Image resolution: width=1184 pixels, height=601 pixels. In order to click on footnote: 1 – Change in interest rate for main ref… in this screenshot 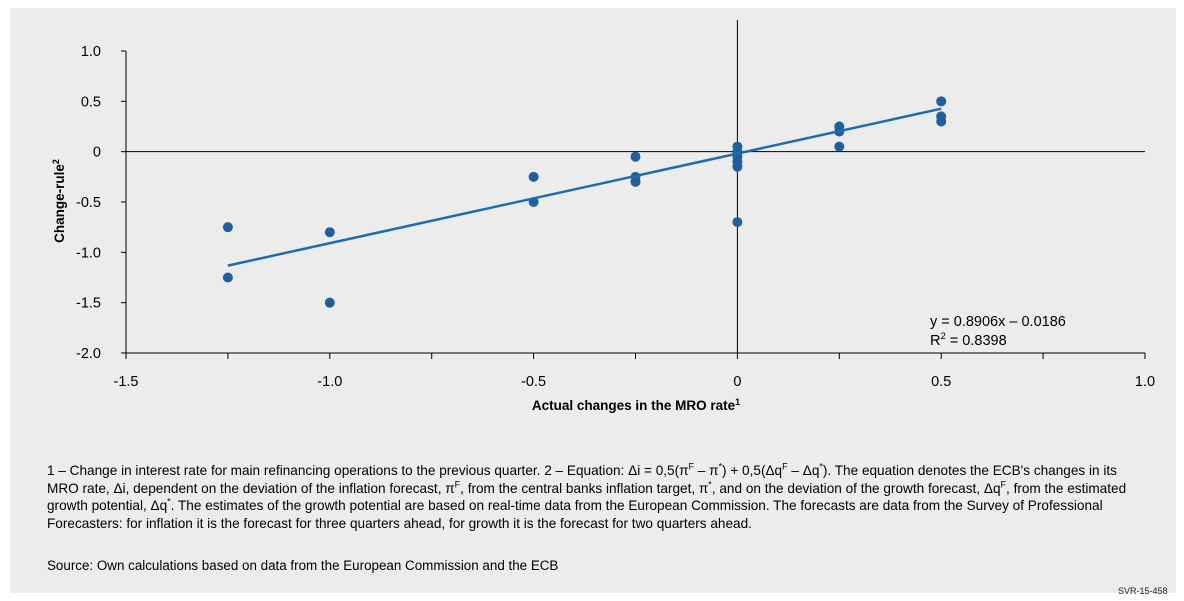, I will do `click(587, 496)`.